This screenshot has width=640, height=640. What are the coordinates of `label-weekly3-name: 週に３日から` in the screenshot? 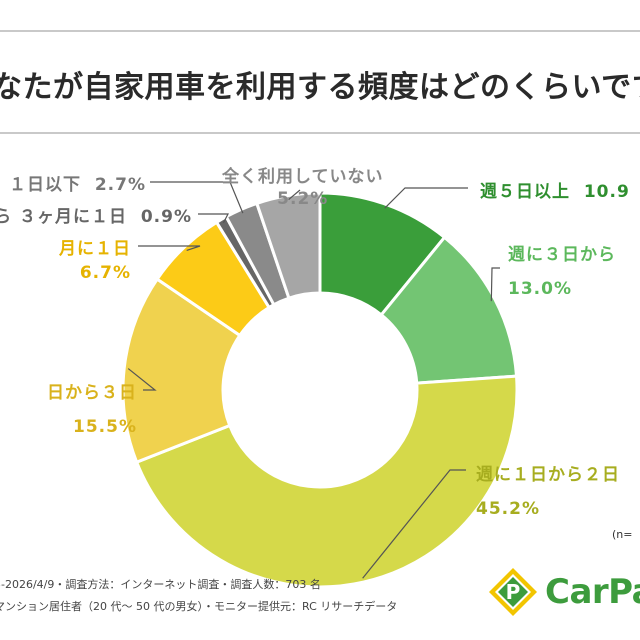 It's located at (562, 255).